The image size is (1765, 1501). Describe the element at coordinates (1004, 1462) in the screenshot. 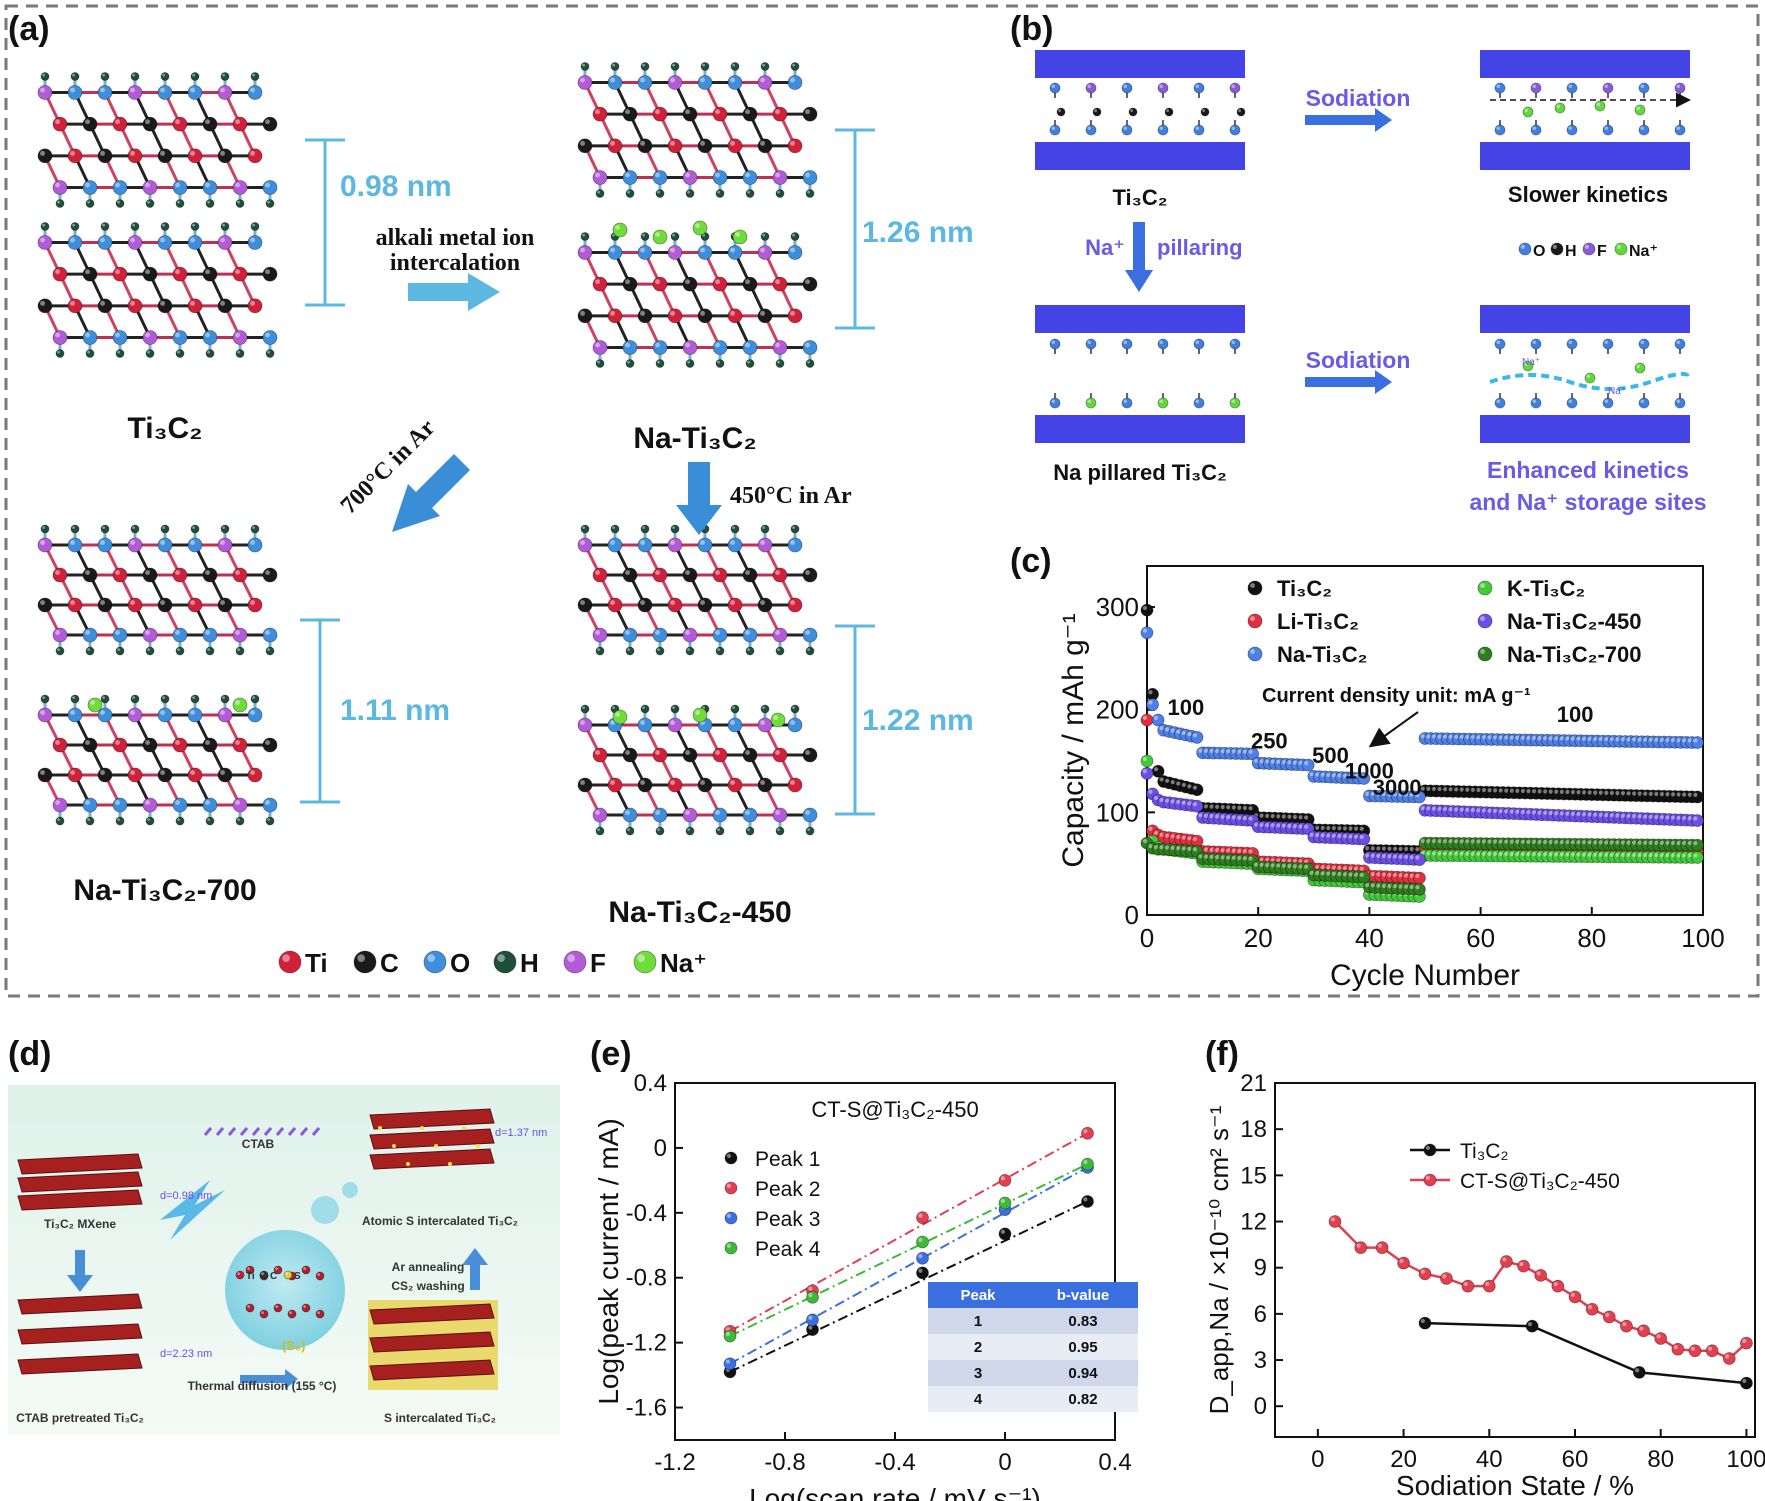

I see `x-tick-label: 0` at that location.